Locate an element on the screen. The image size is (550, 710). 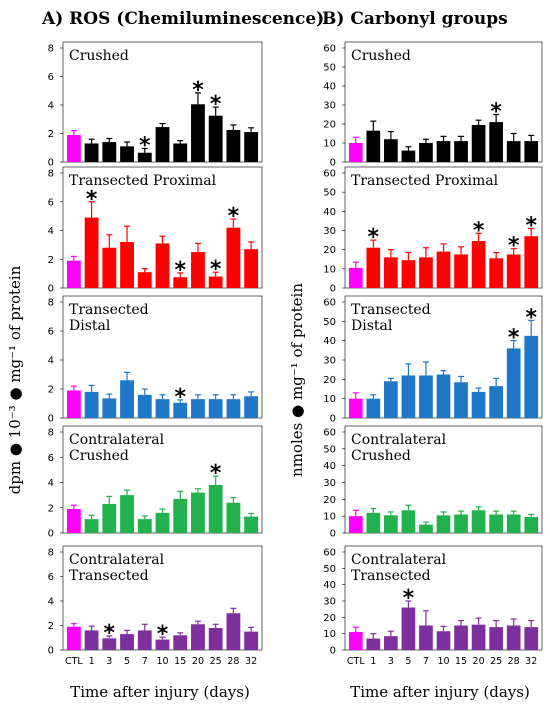
x-tick-label: 28 is located at coordinates (514, 661).